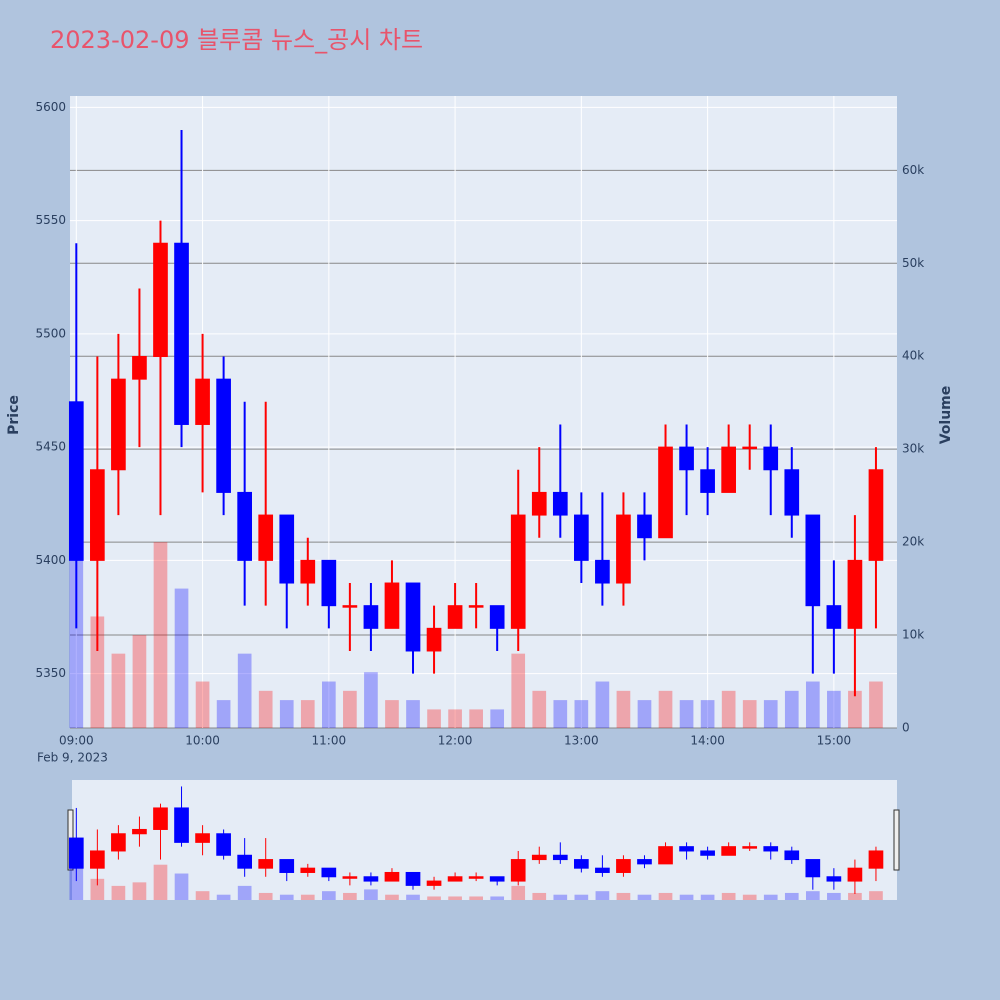 The image size is (1000, 1000). I want to click on y-tick-label: 5500, so click(50, 333).